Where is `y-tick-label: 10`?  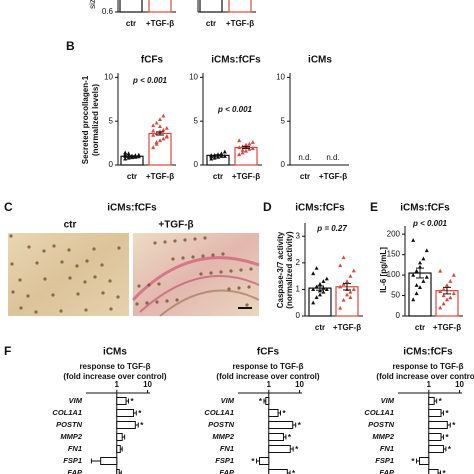
y-tick-label: 10 is located at coordinates (280, 76).